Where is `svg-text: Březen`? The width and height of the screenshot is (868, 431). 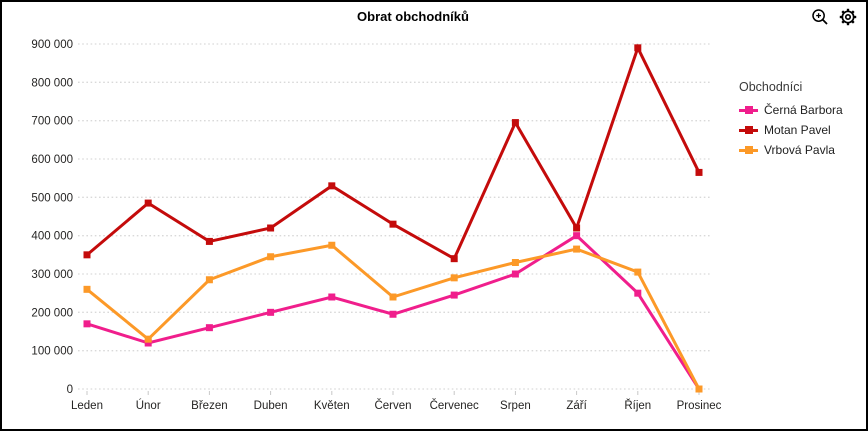 svg-text: Březen is located at coordinates (209, 406).